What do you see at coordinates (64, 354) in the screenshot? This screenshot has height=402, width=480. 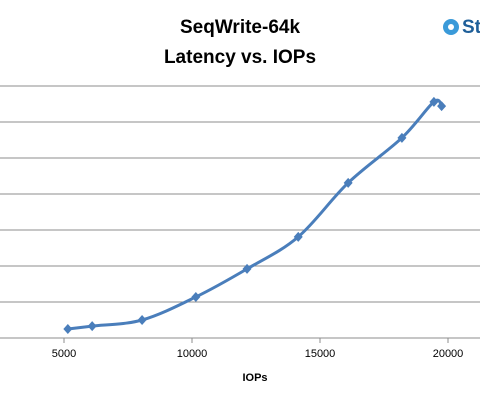 I see `x-tick-label: 5000` at bounding box center [64, 354].